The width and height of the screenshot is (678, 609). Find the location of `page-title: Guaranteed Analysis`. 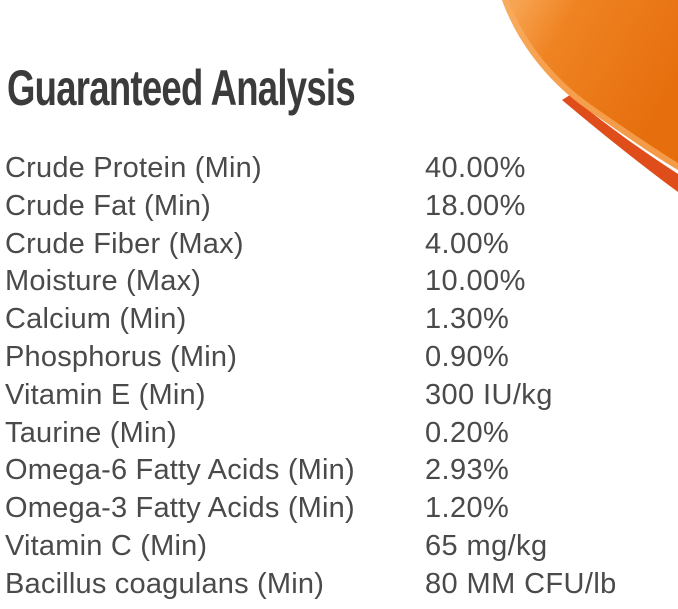

page-title: Guaranteed Analysis is located at coordinates (181, 88).